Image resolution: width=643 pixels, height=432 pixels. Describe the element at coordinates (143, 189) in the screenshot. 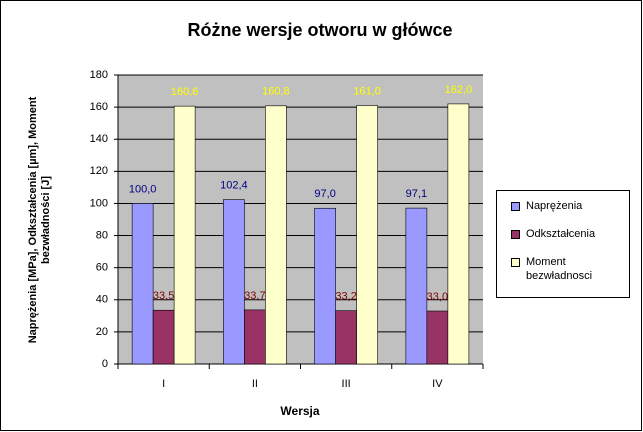

I see `data-label: 100,0` at that location.